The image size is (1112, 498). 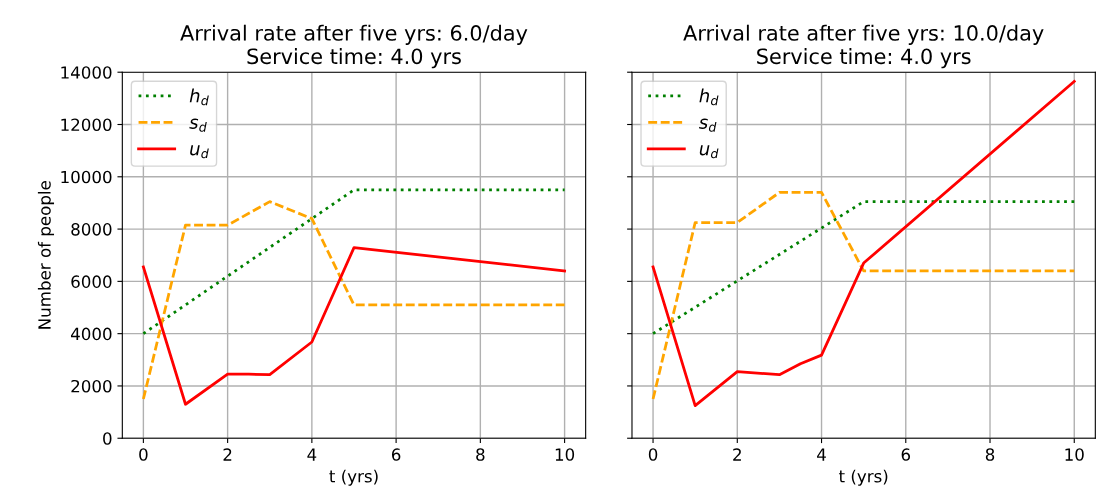 I want to click on line-series, so click(x=353, y=326).